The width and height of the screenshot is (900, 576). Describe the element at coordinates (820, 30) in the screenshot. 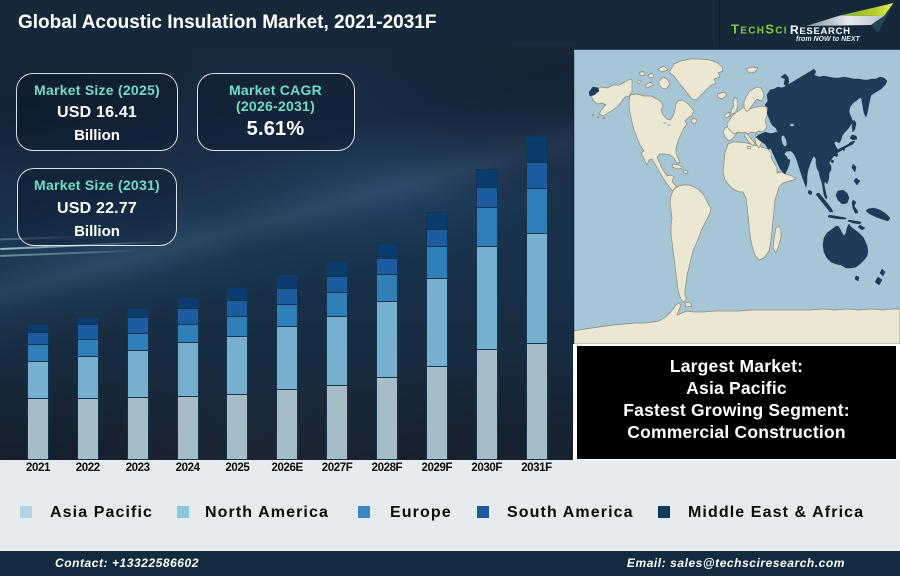

I see `svg-text: RESEARCH` at that location.